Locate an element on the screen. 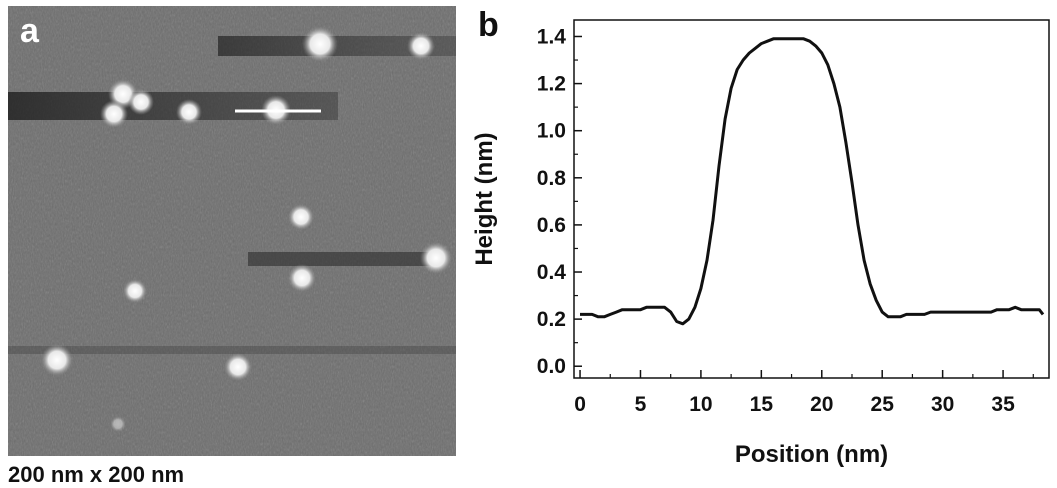 Image resolution: width=1057 pixels, height=488 pixels. panel-label-b: b is located at coordinates (488, 25).